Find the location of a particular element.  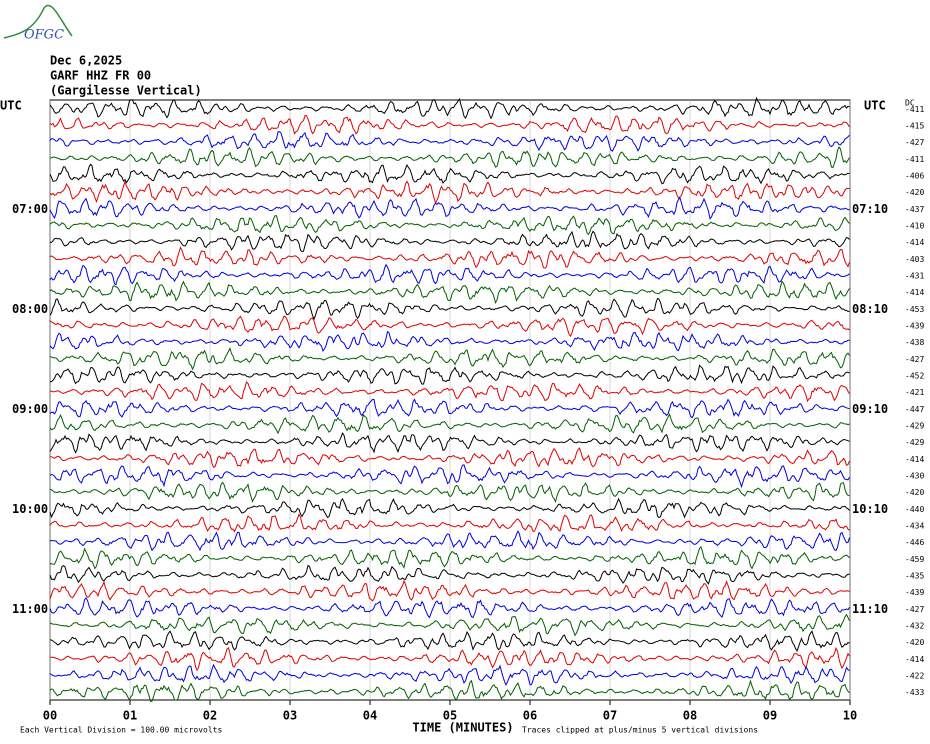

dc-offset: -459 is located at coordinates (914, 559).